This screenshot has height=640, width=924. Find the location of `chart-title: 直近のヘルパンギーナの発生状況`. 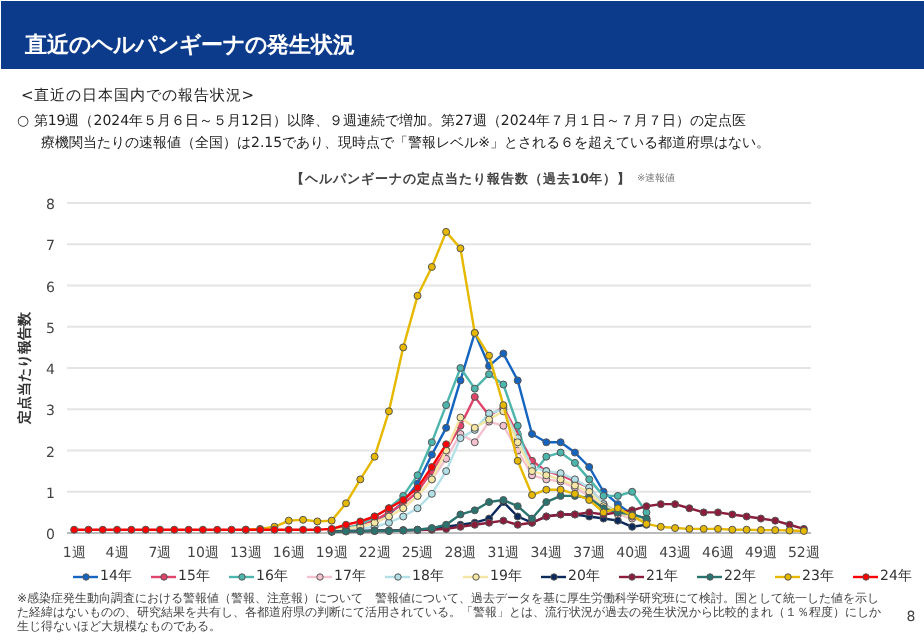

chart-title: 直近のヘルパンギーナの発生状況 is located at coordinates (189, 45).